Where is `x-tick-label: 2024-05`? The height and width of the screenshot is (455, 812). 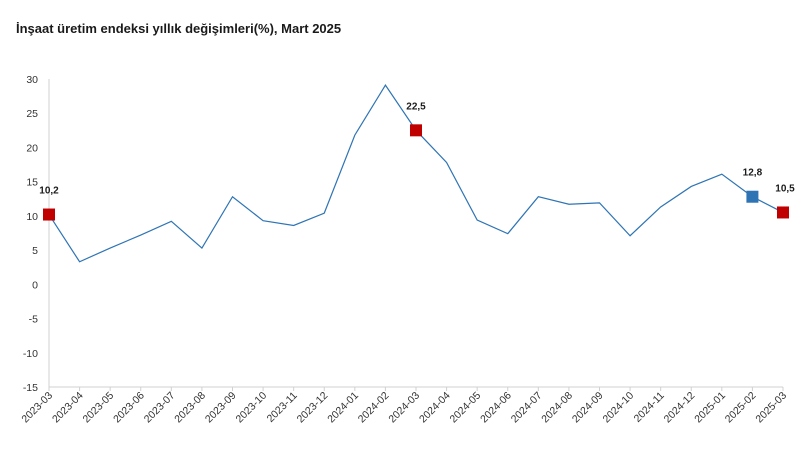
x-tick-label: 2024-05 is located at coordinates (466, 408).